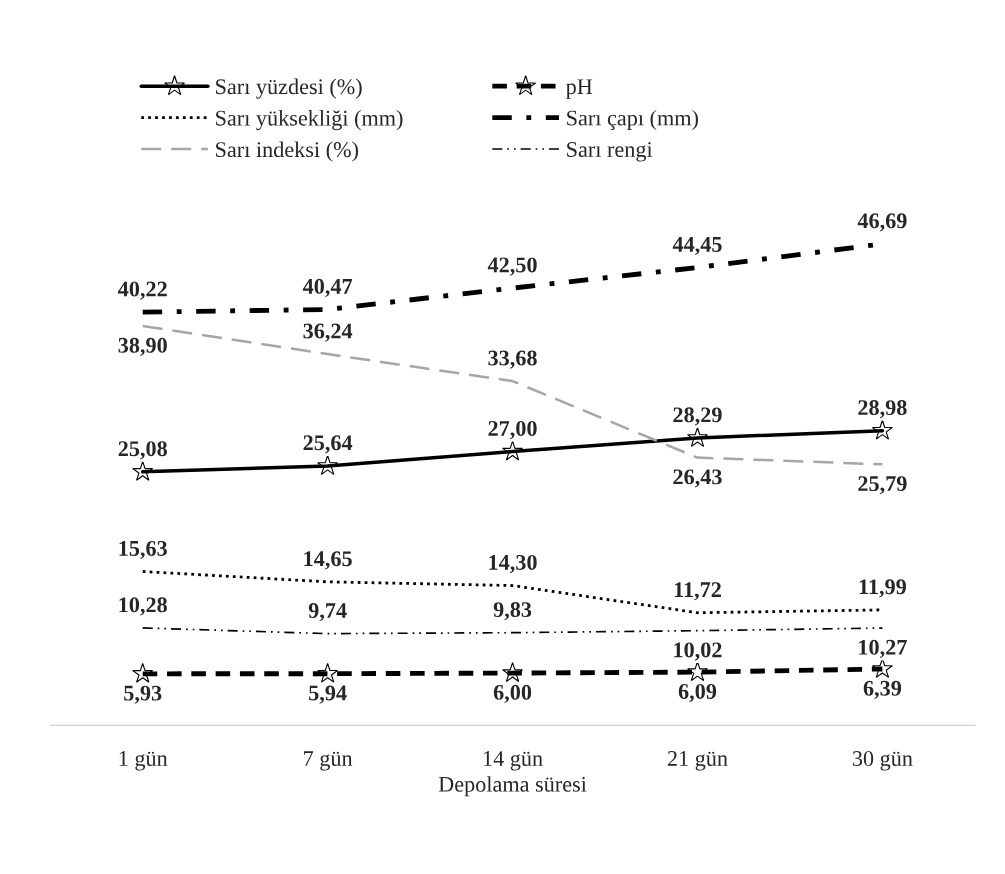 Image resolution: width=1005 pixels, height=874 pixels. Describe the element at coordinates (328, 694) in the screenshot. I see `data-label: 5,94` at that location.